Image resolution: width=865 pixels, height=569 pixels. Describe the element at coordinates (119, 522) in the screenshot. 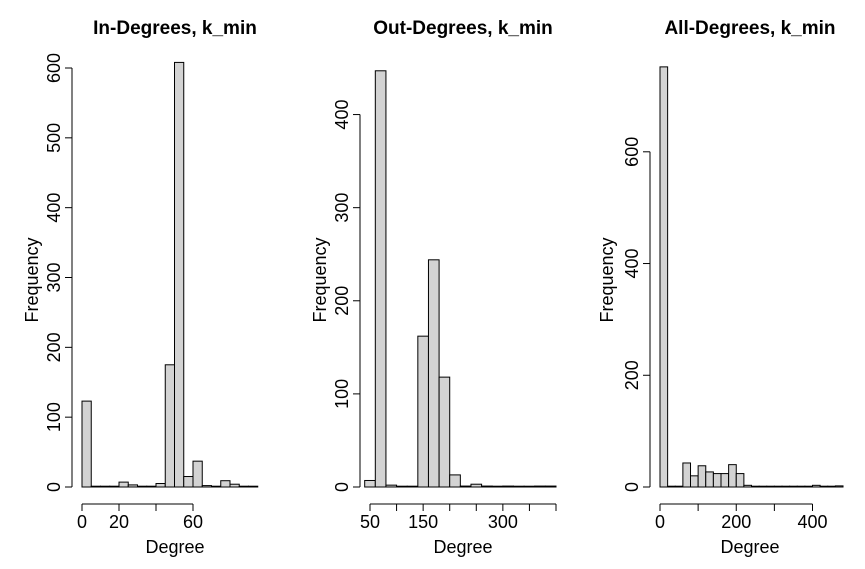

I see `x-tick-label: 20` at that location.